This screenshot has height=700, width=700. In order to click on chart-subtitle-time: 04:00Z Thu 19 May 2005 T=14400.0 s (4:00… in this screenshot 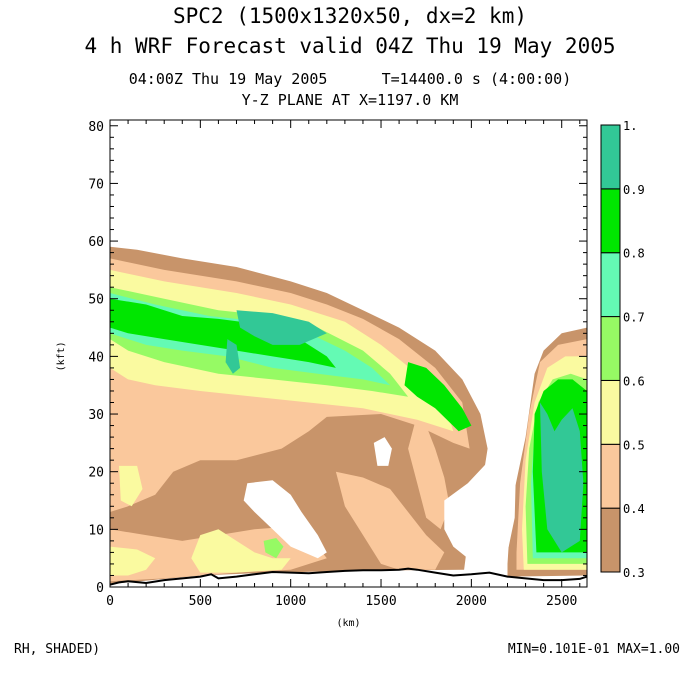, I will do `click(350, 79)`.